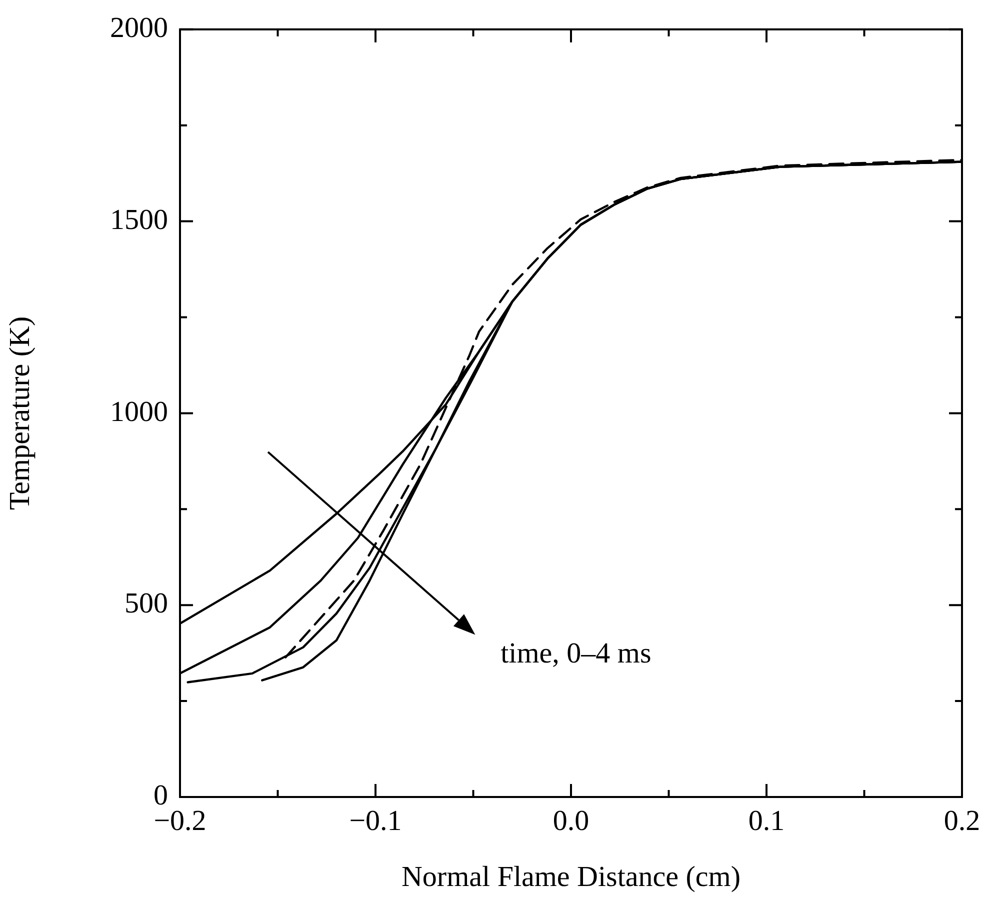 The image size is (995, 900). I want to click on x-tick-label: 0.1, so click(766, 821).